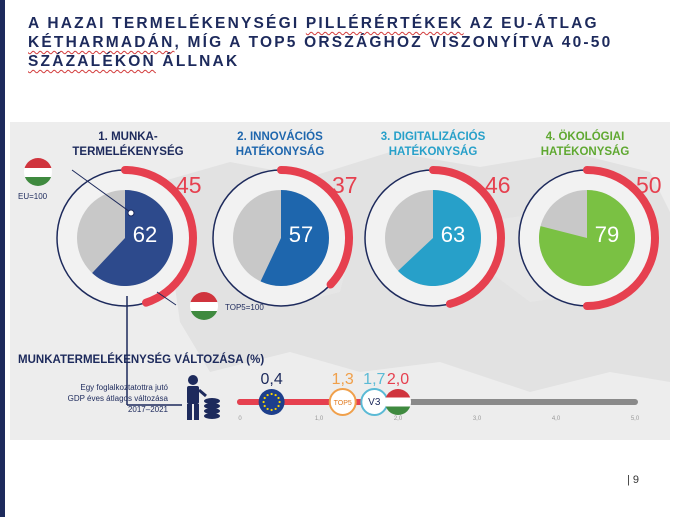 The image size is (685, 517). What do you see at coordinates (271, 402) in the screenshot?
I see `eu-flag-icon` at bounding box center [271, 402].